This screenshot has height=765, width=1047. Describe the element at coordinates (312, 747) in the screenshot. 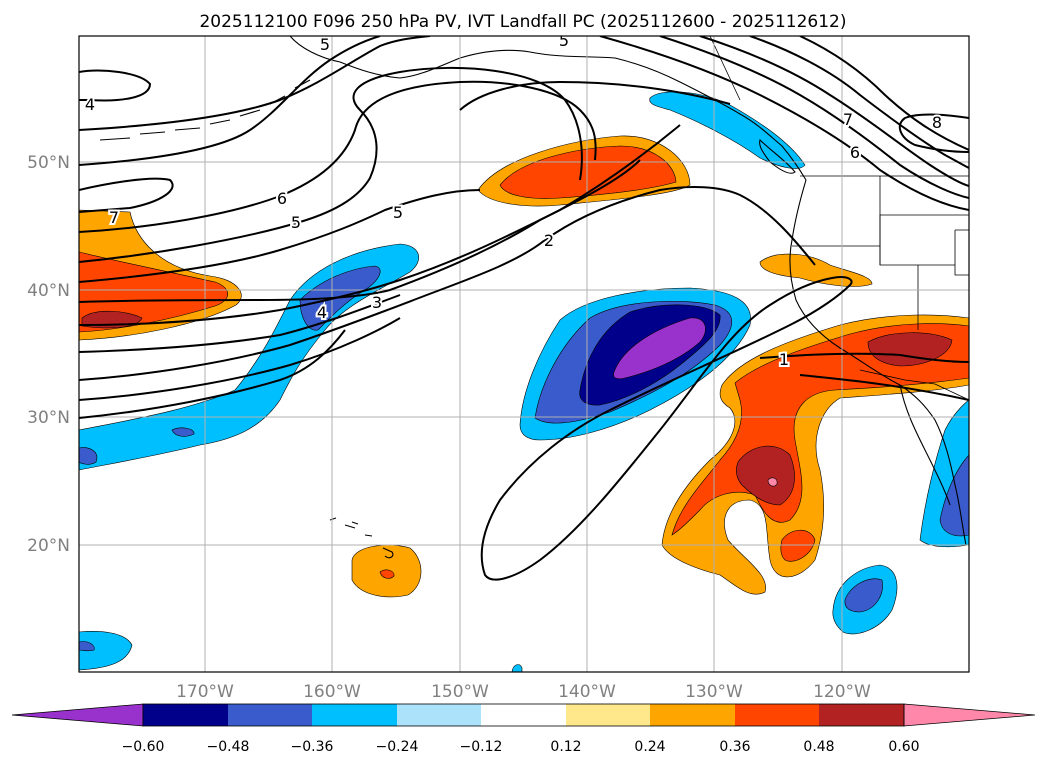

I see `colorbar-tick-label: −0.36` at that location.